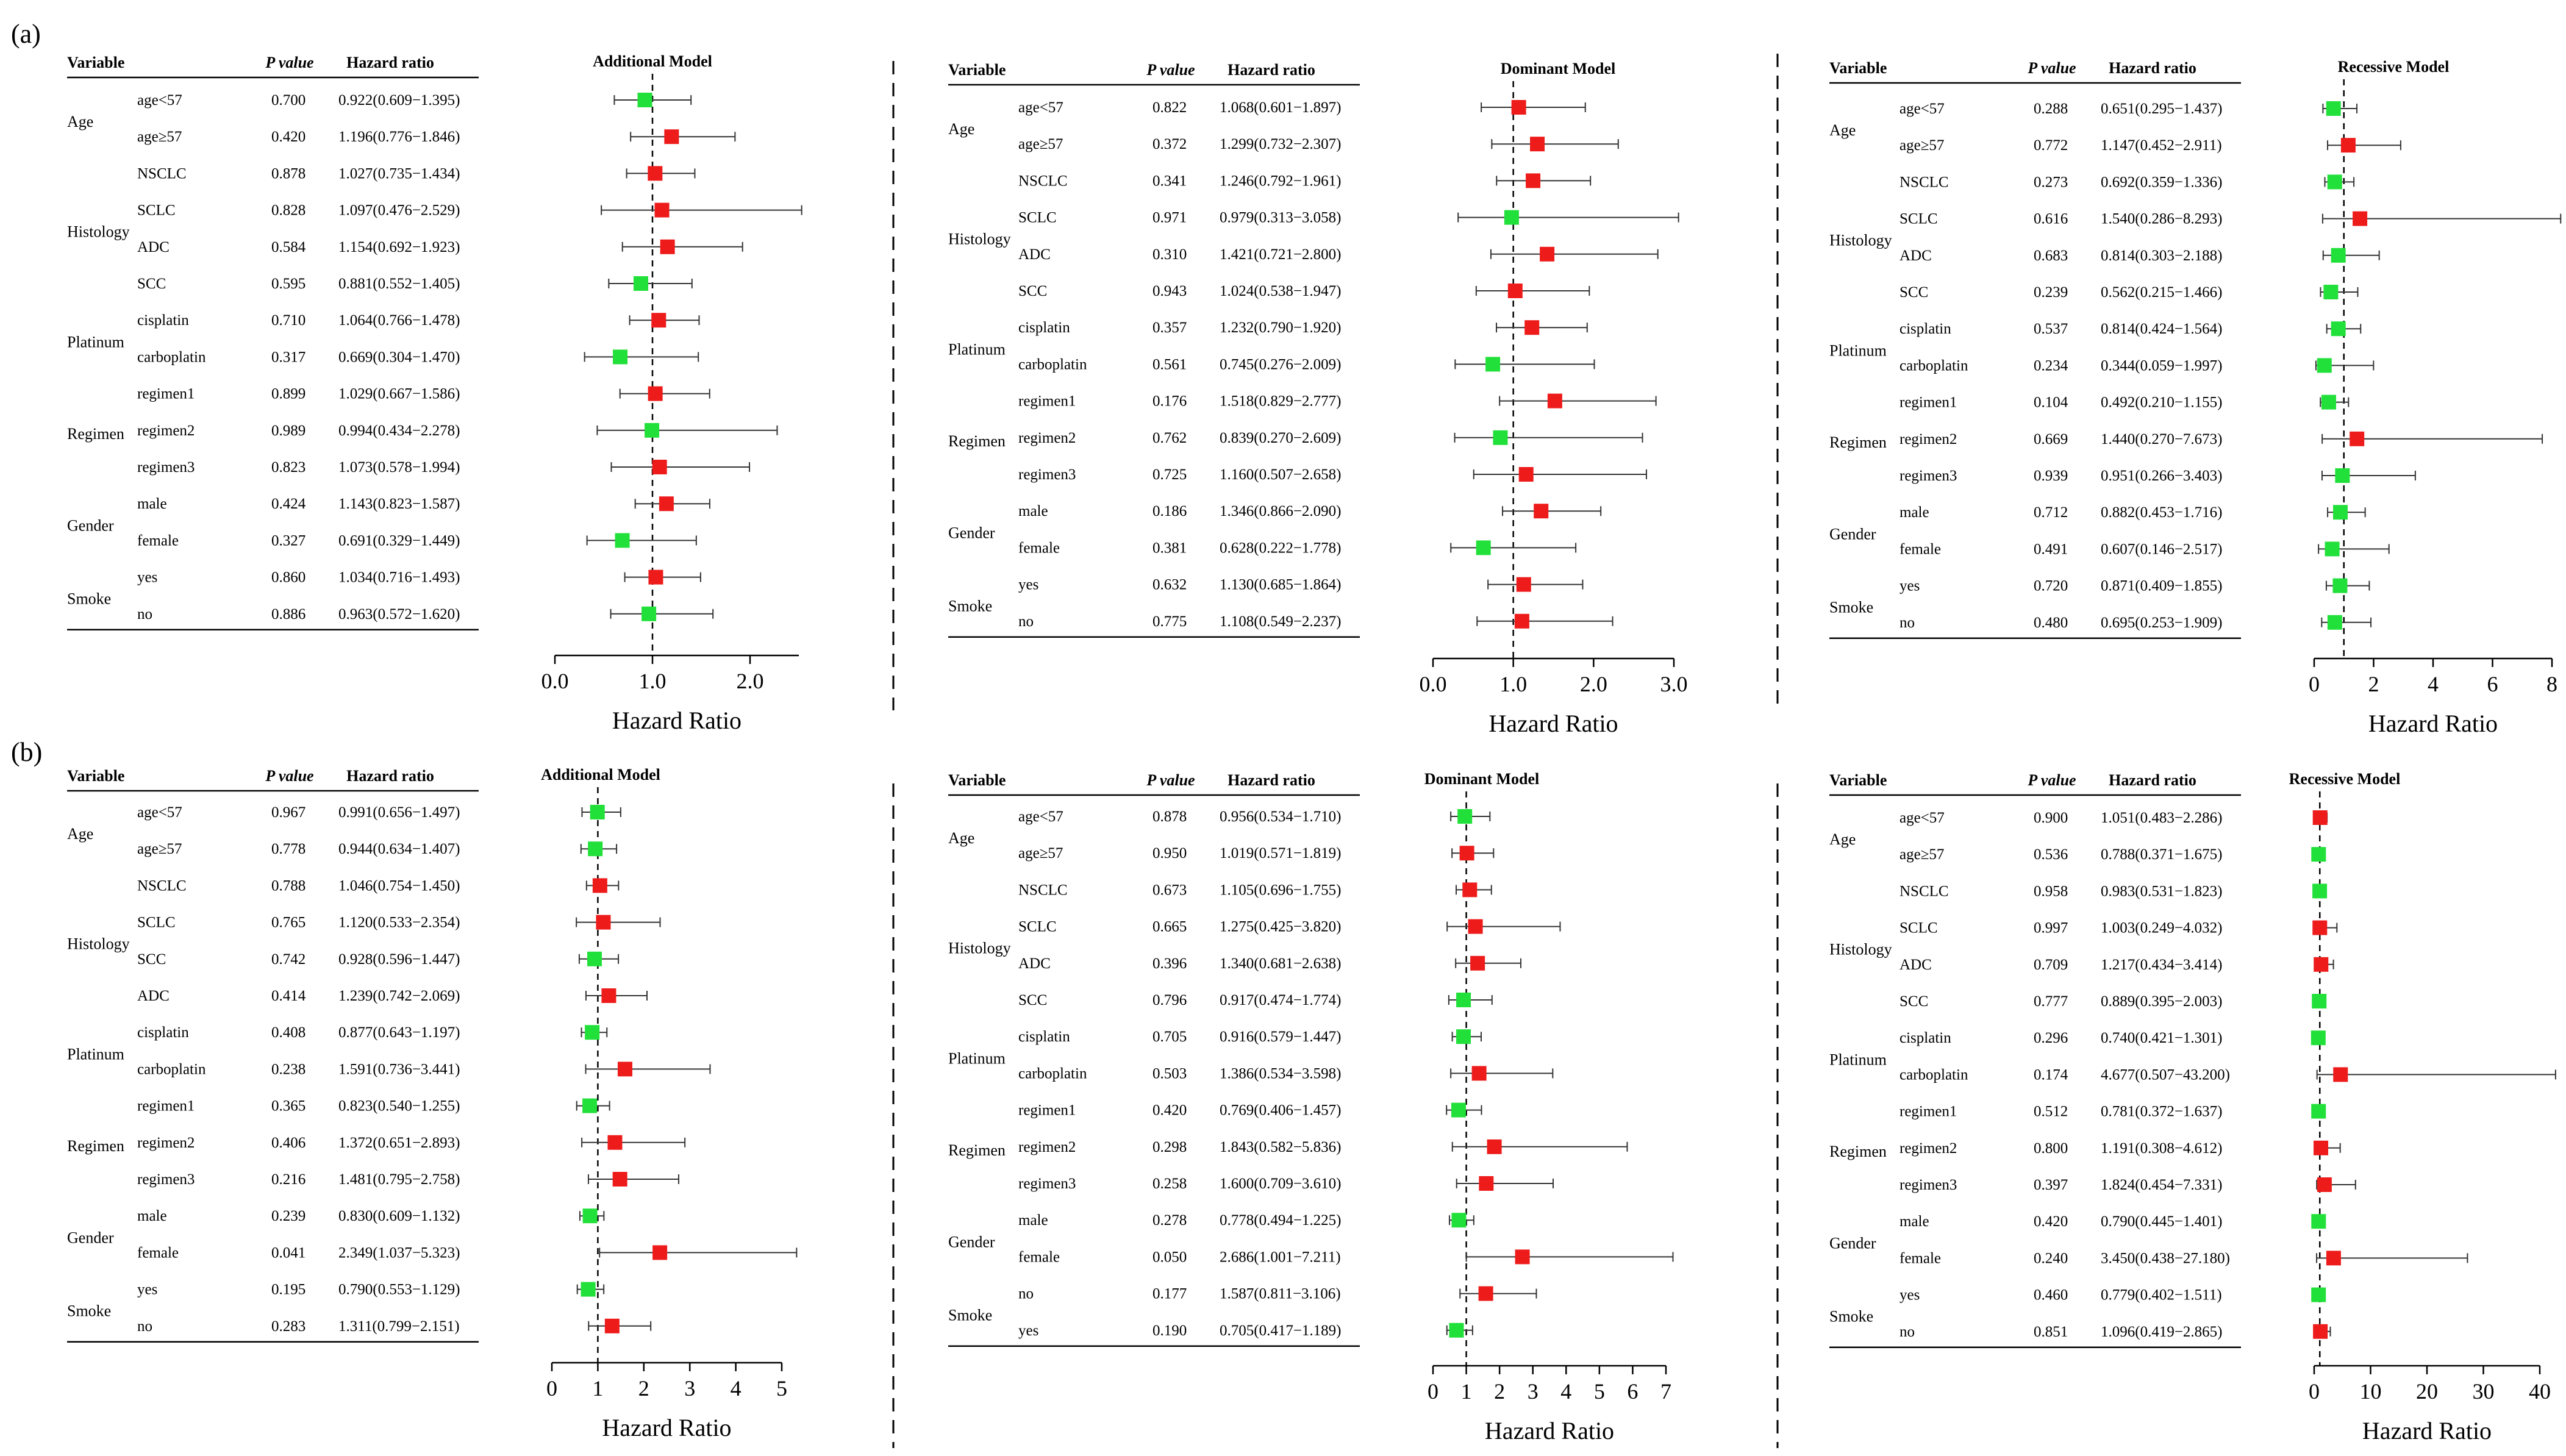 This screenshot has width=2566, height=1456. What do you see at coordinates (1170, 1330) in the screenshot?
I see `row-p-value: 0.190` at bounding box center [1170, 1330].